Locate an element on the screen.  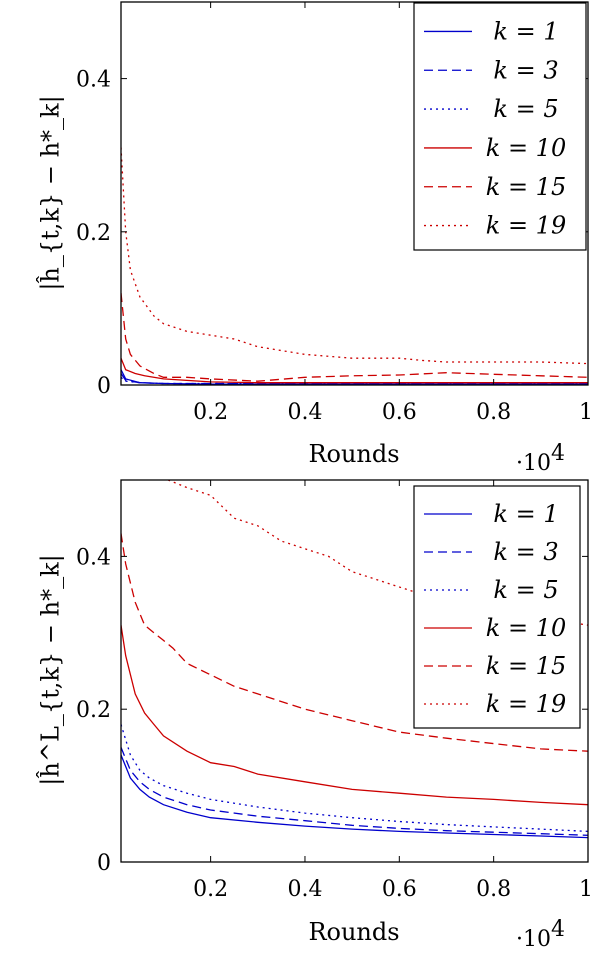
chart-bottom-legend-label: k = 10 is located at coordinates (526, 628).